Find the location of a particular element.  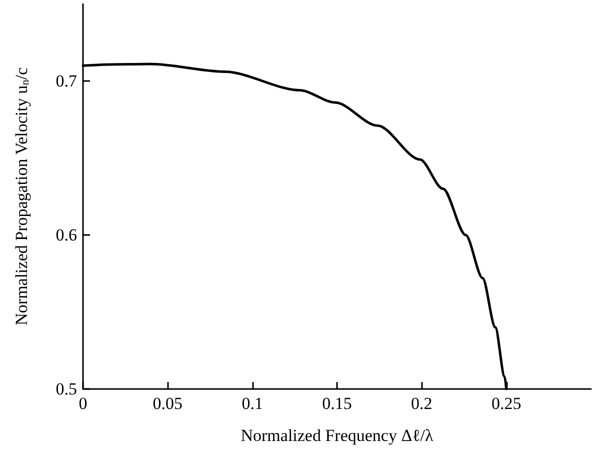

x-tick-label: 0.05 is located at coordinates (167, 403).